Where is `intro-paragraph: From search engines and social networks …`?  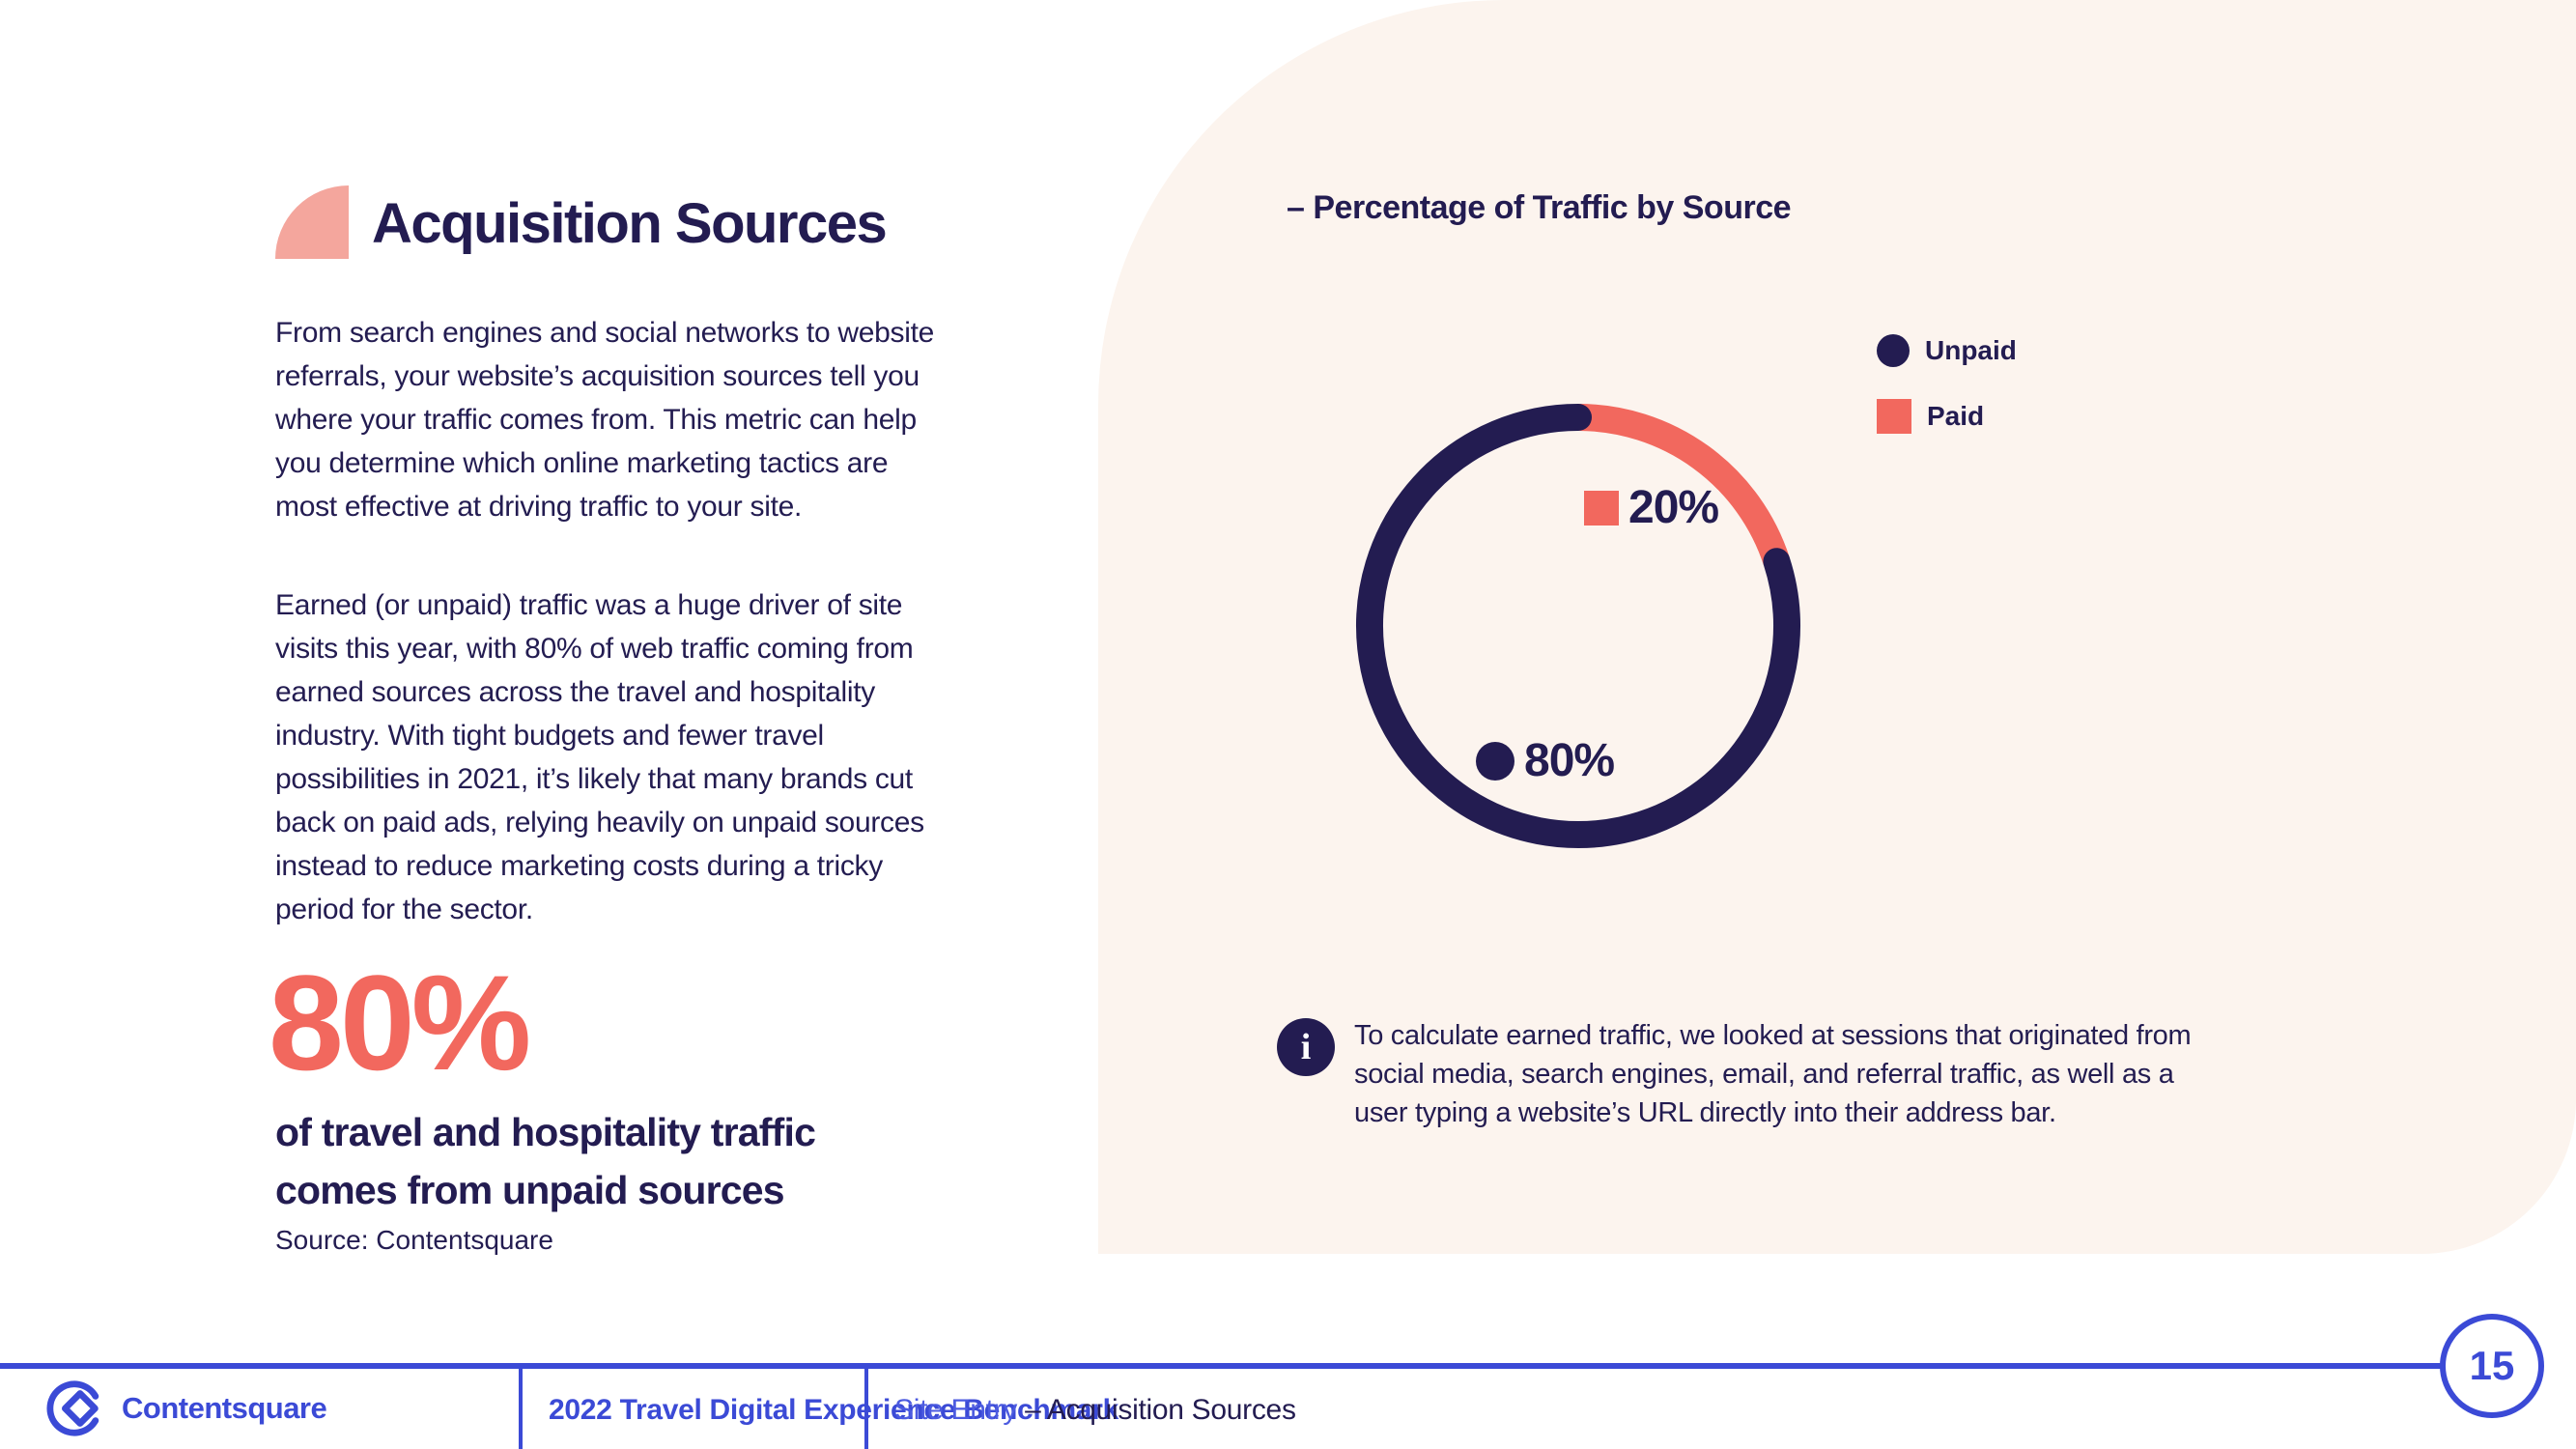 intro-paragraph: From search engines and social networks … is located at coordinates (605, 420).